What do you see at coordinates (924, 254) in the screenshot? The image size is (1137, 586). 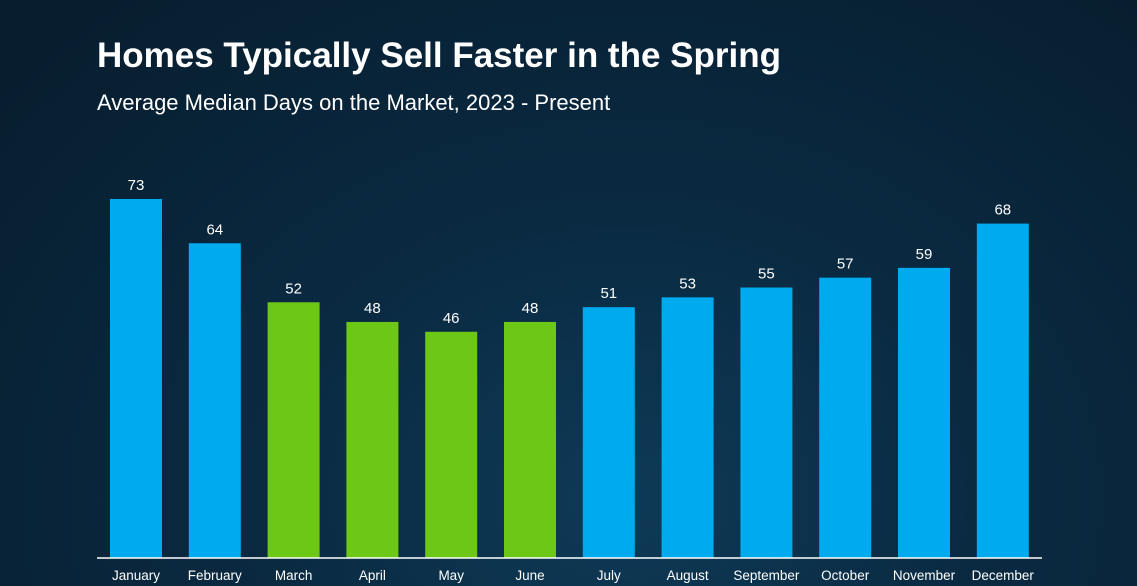 I see `data-label-november: 59` at bounding box center [924, 254].